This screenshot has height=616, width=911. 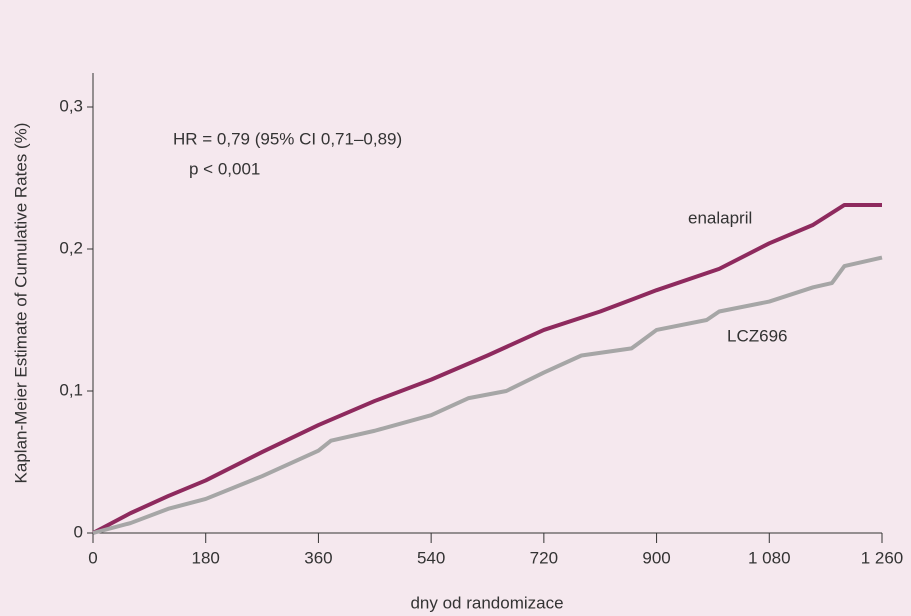 What do you see at coordinates (656, 557) in the screenshot?
I see `x-tick-label: 900` at bounding box center [656, 557].